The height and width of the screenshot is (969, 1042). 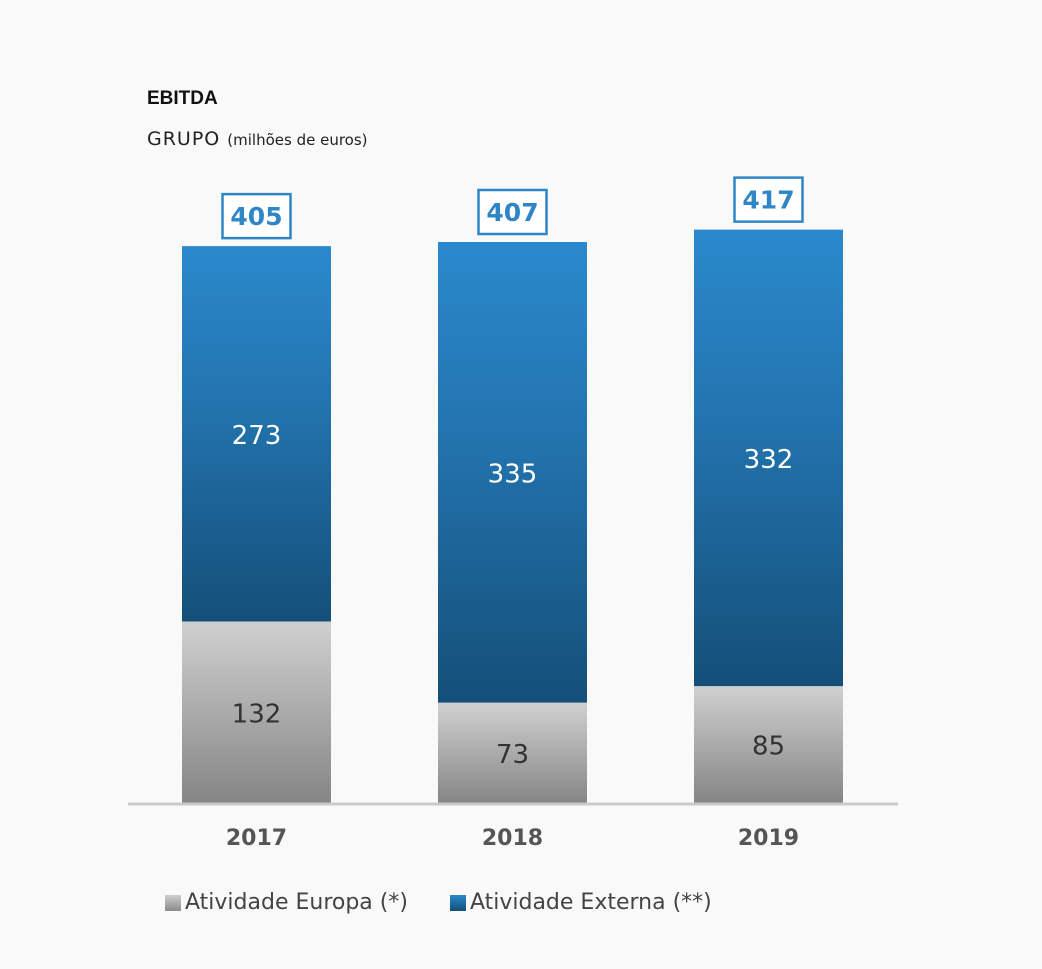 What do you see at coordinates (256, 838) in the screenshot?
I see `x-tick-2017: 2017` at bounding box center [256, 838].